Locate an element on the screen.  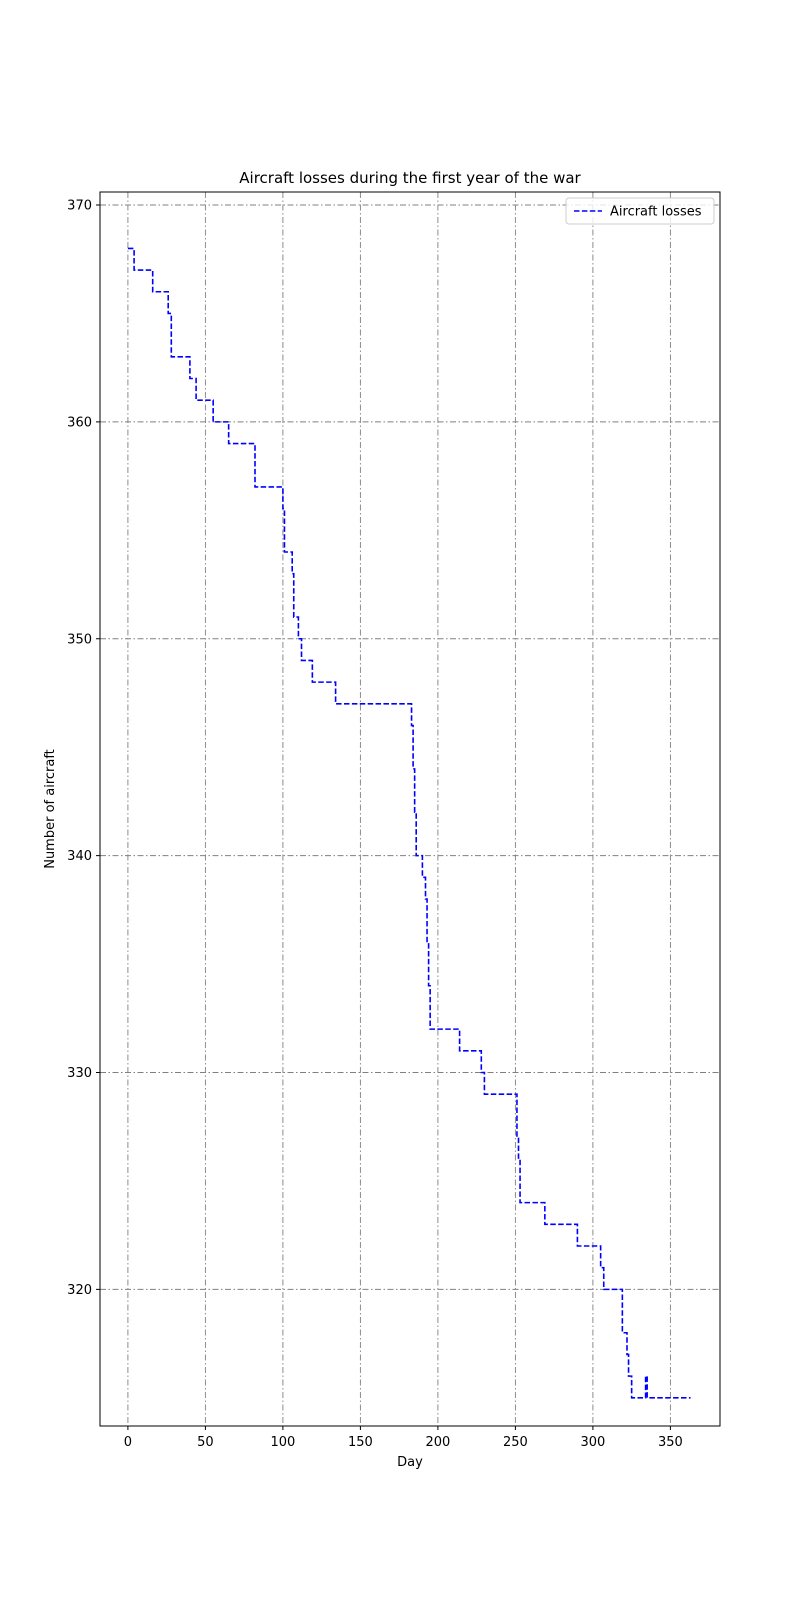
x-tick-label: 250 is located at coordinates (515, 1442).